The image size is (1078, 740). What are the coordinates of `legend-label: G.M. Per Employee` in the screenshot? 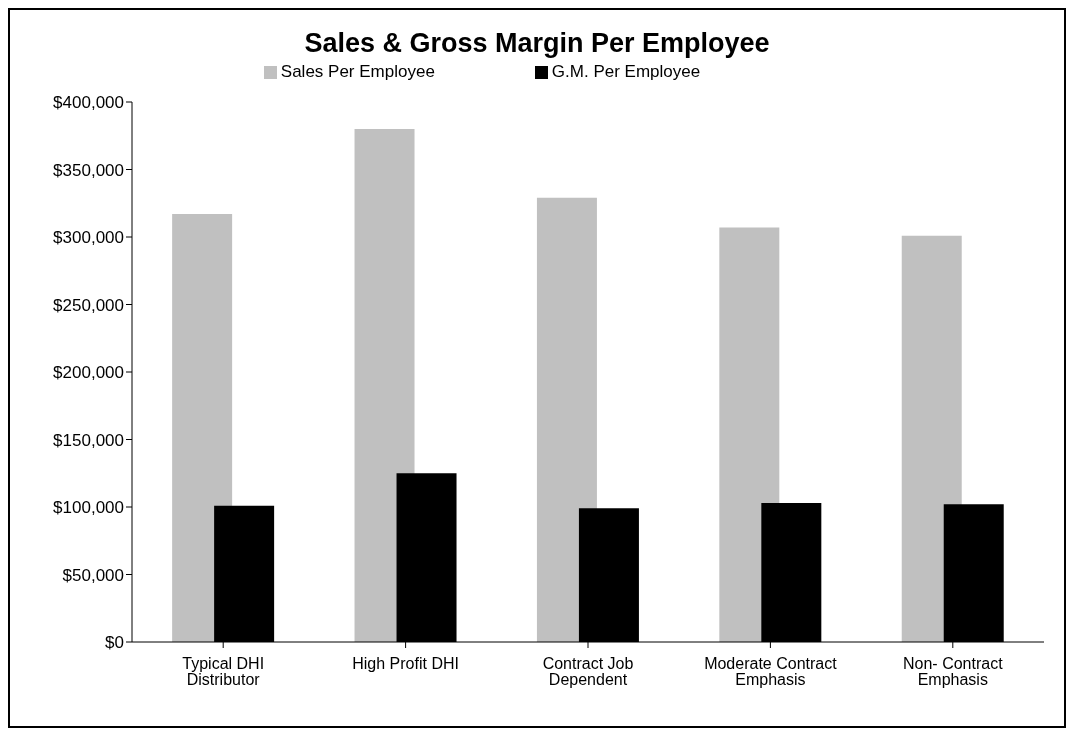 It's located at (626, 71).